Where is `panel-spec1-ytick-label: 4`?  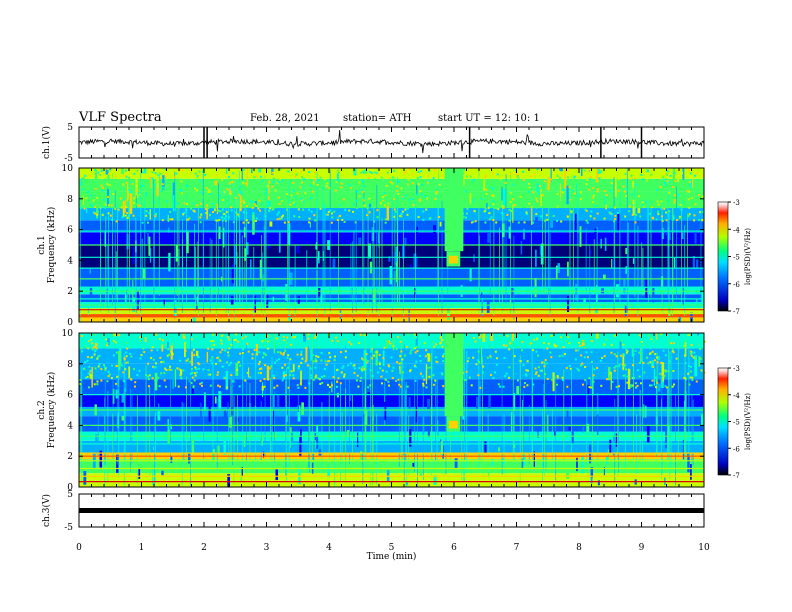 panel-spec1-ytick-label: 4 is located at coordinates (70, 261).